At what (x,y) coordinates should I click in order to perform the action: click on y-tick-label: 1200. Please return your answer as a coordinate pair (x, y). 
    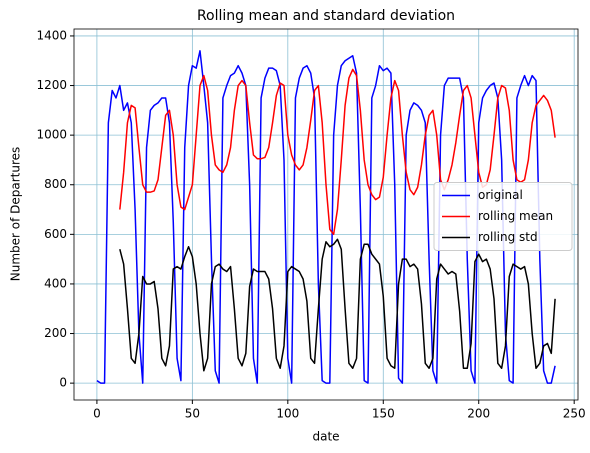
    Looking at the image, I should click on (51, 85).